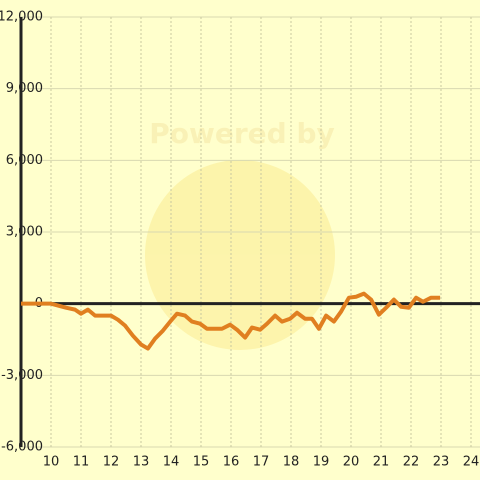 This screenshot has height=480, width=480. Describe the element at coordinates (321, 462) in the screenshot. I see `x-tick-label: 19` at that location.